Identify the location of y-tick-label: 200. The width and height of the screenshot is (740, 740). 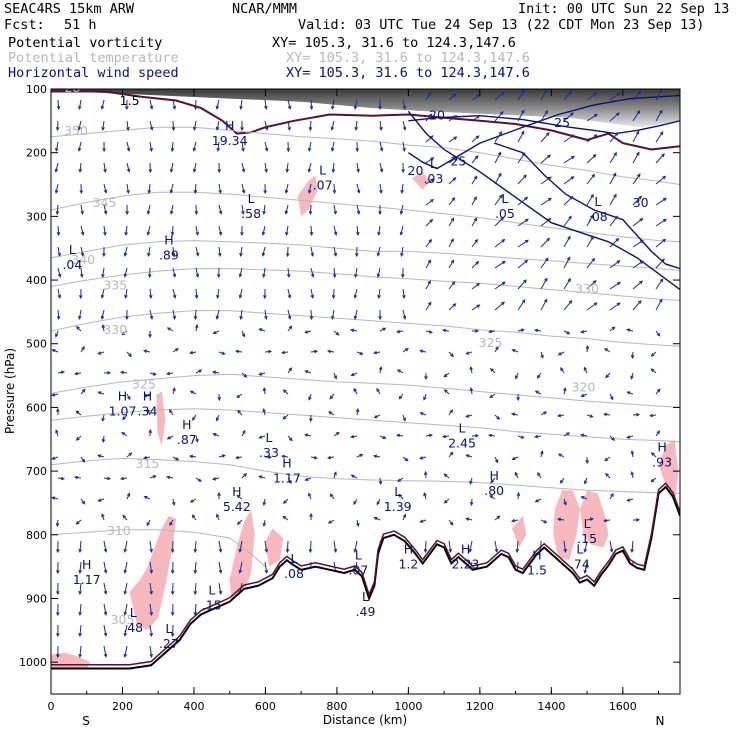
(36, 153).